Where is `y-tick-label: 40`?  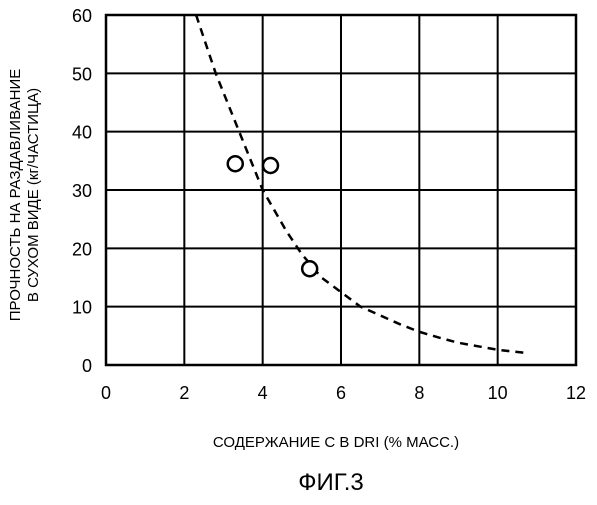
y-tick-label: 40 is located at coordinates (82, 133).